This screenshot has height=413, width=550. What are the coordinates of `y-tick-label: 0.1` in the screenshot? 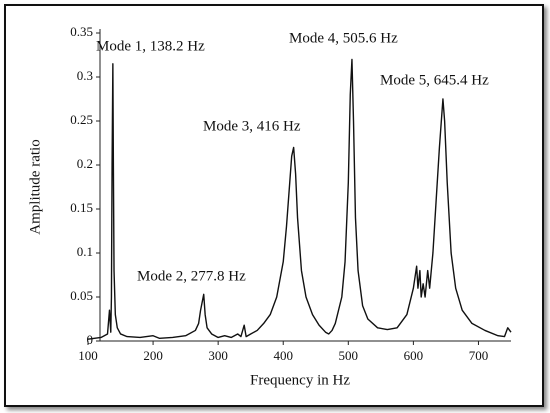 It's located at (85, 251).